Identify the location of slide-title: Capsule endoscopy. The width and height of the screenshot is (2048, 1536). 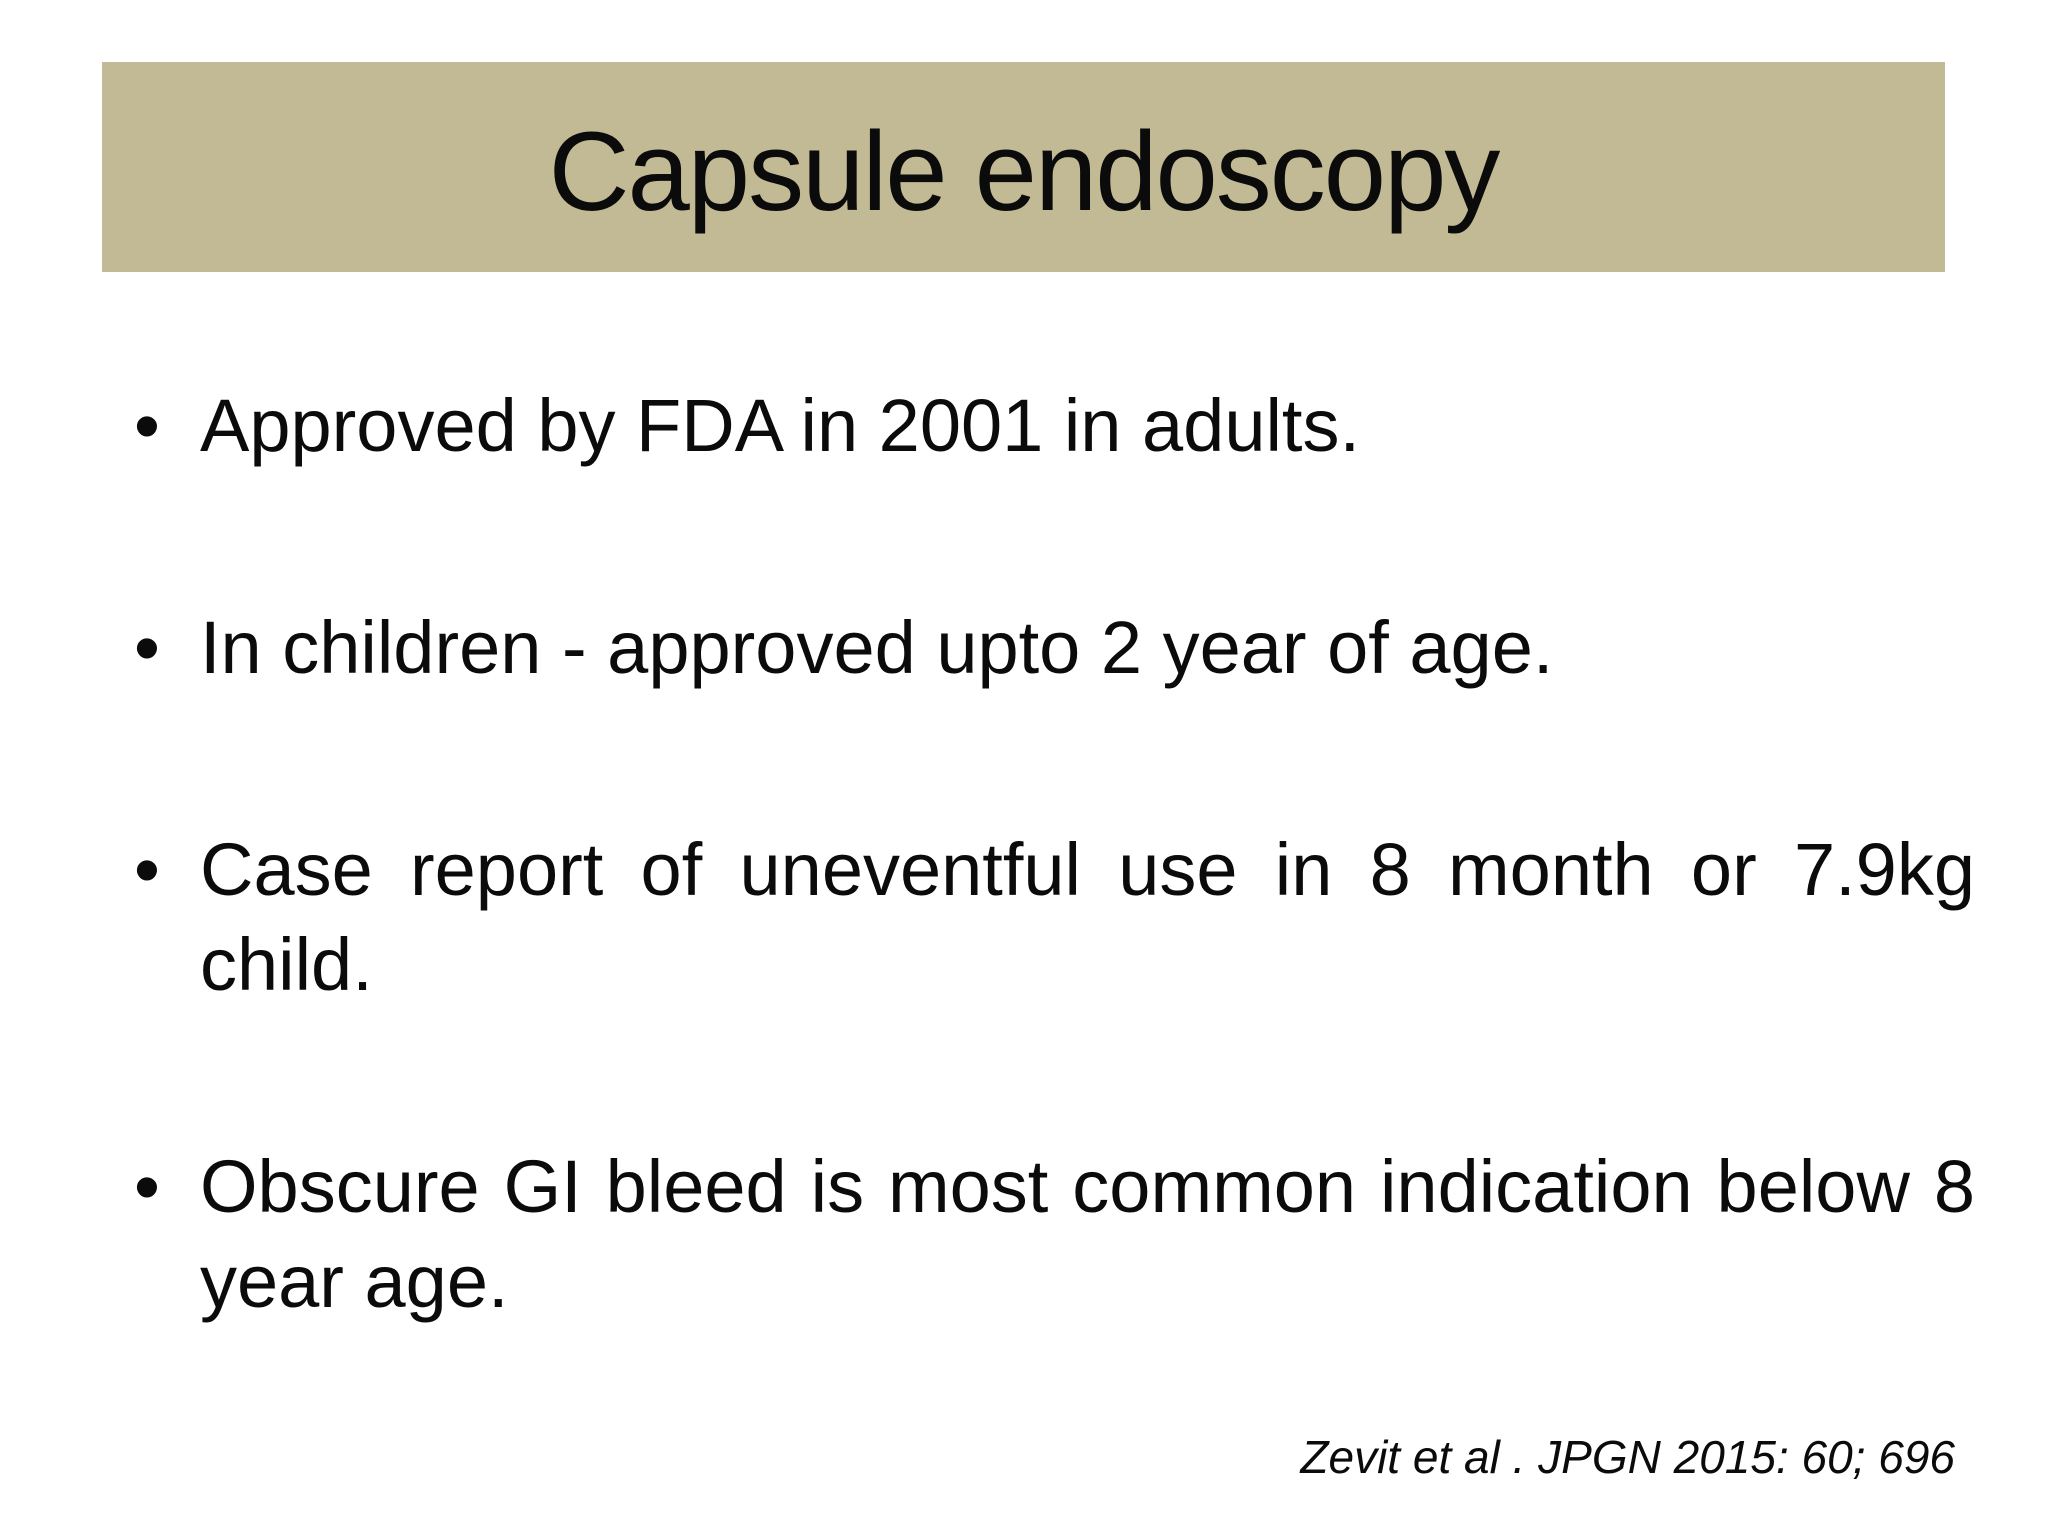
(1024, 171).